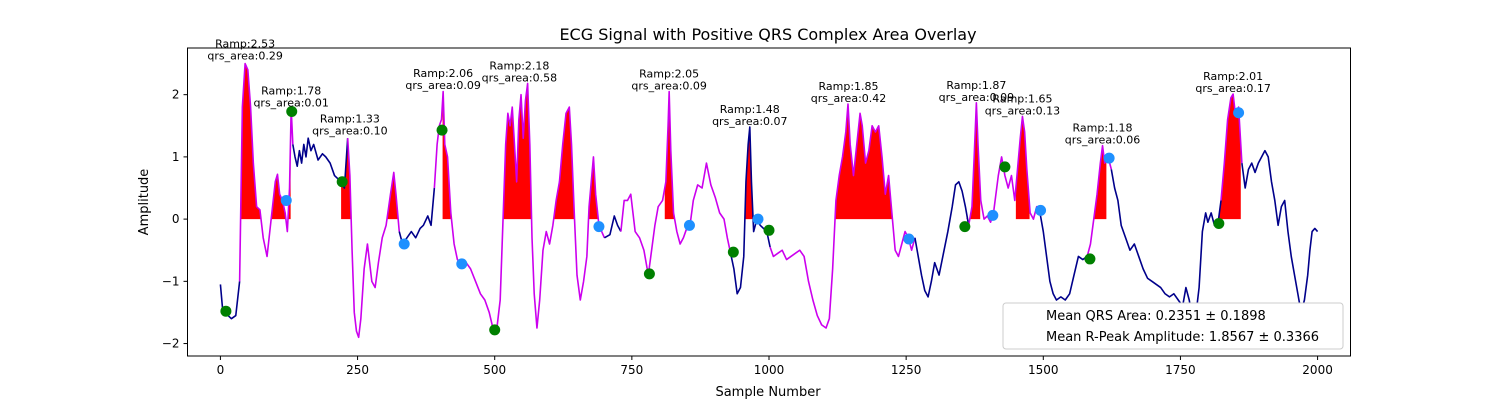  What do you see at coordinates (350, 118) in the screenshot?
I see `annotation-ramp-2: Ramp:1.33` at bounding box center [350, 118].